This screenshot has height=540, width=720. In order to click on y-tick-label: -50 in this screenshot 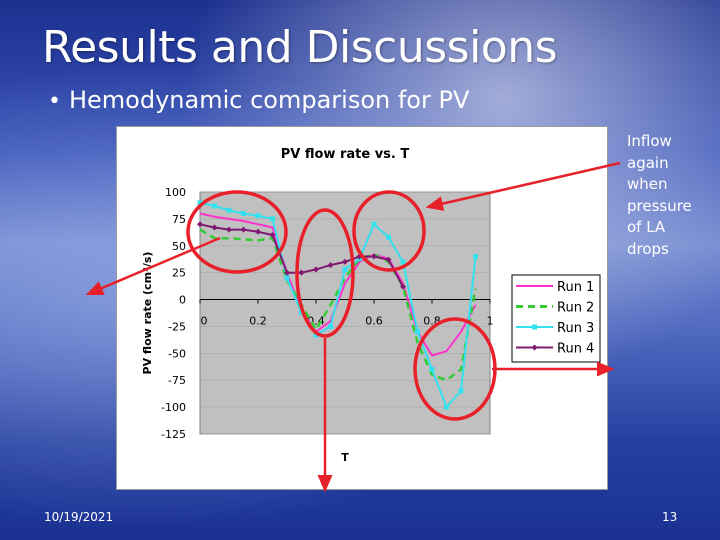, I will do `click(177, 353)`.